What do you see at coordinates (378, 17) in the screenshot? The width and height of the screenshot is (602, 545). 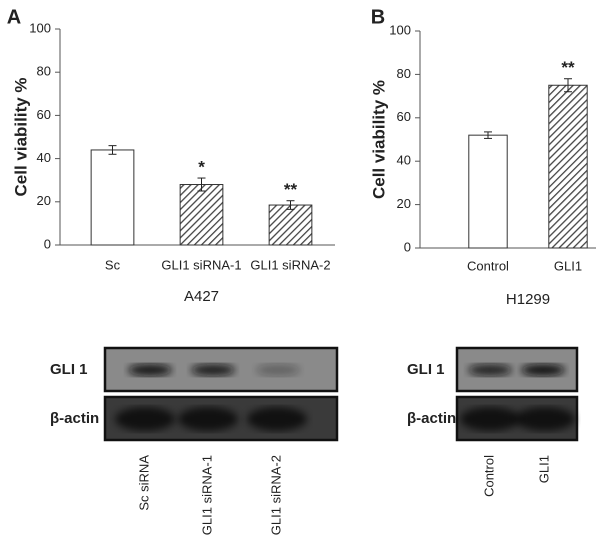 I see `panel-label: B` at bounding box center [378, 17].